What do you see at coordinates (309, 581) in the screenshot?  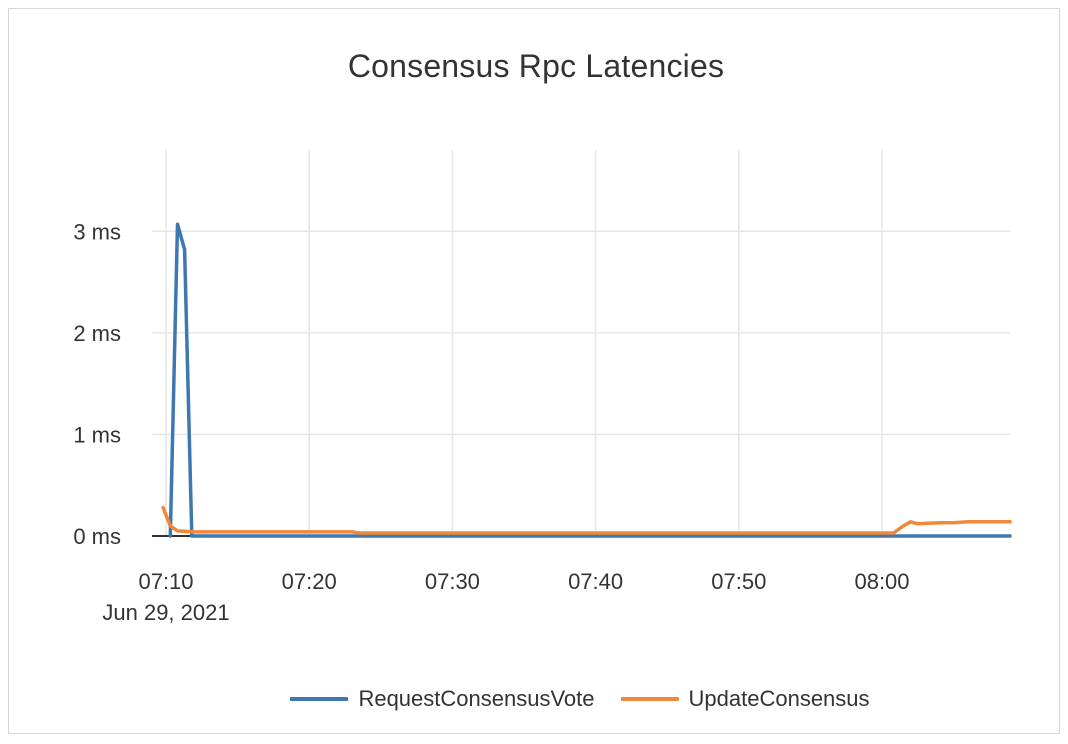 I see `x-tick-label: 07:20` at bounding box center [309, 581].